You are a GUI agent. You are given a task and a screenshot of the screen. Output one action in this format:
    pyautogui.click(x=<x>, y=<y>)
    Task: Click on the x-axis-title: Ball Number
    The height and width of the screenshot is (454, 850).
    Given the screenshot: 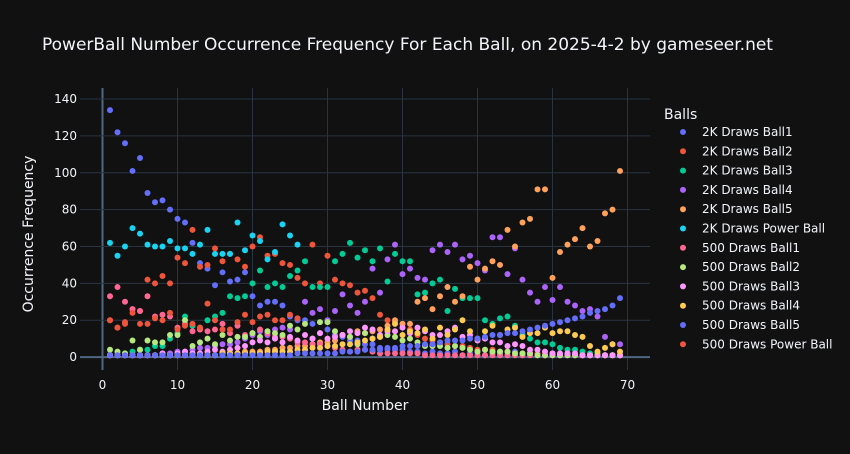 What is the action you would take?
    pyautogui.click(x=365, y=406)
    